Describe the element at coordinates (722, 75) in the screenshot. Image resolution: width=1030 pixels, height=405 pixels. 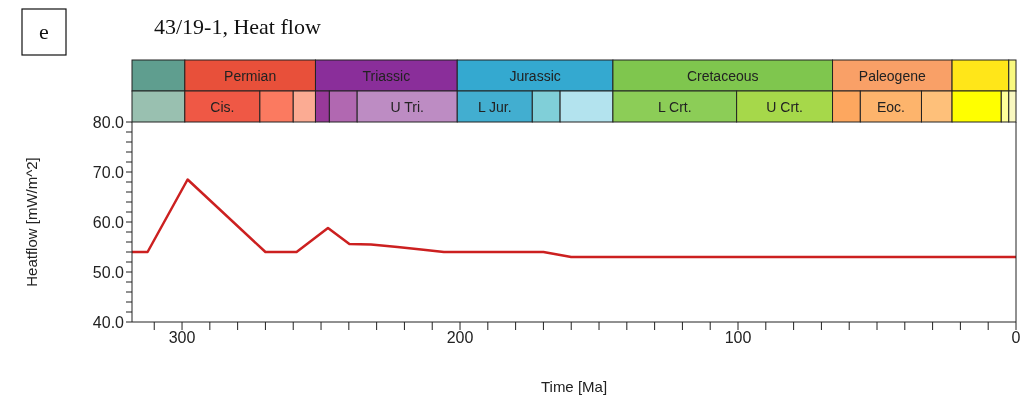
I see `text: Cretaceous` at that location.